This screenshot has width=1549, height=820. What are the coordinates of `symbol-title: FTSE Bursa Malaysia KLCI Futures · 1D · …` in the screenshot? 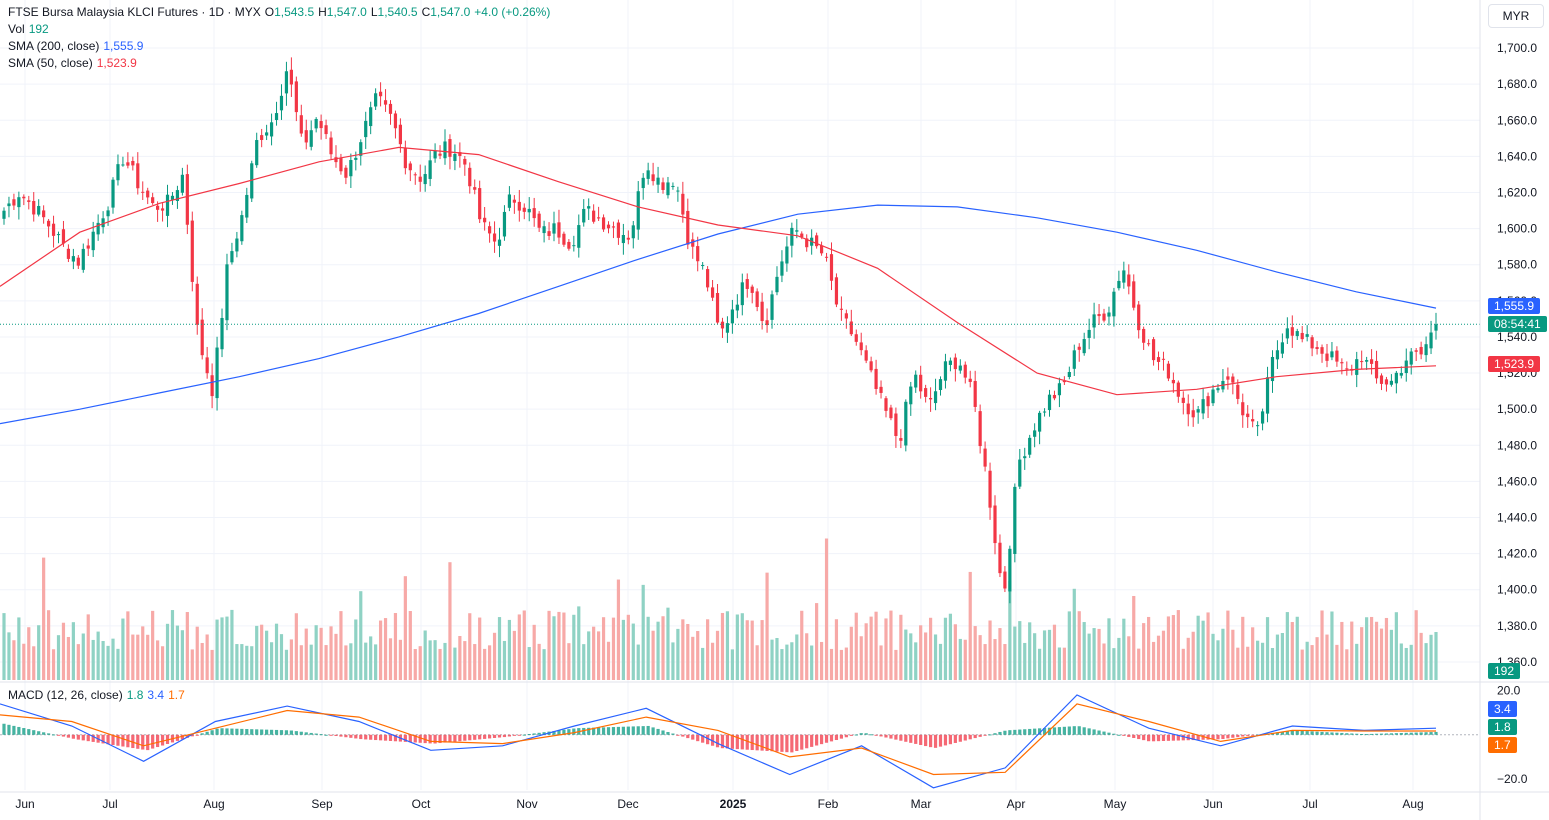 It's located at (134, 12).